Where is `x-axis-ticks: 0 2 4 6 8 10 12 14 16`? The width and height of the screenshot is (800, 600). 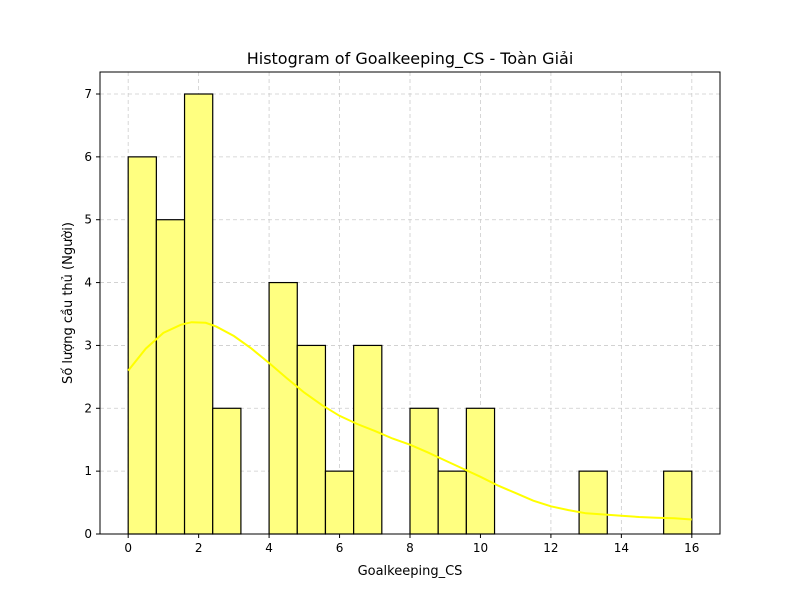 x-axis-ticks: 0 2 4 6 8 10 12 14 16 is located at coordinates (411, 544).